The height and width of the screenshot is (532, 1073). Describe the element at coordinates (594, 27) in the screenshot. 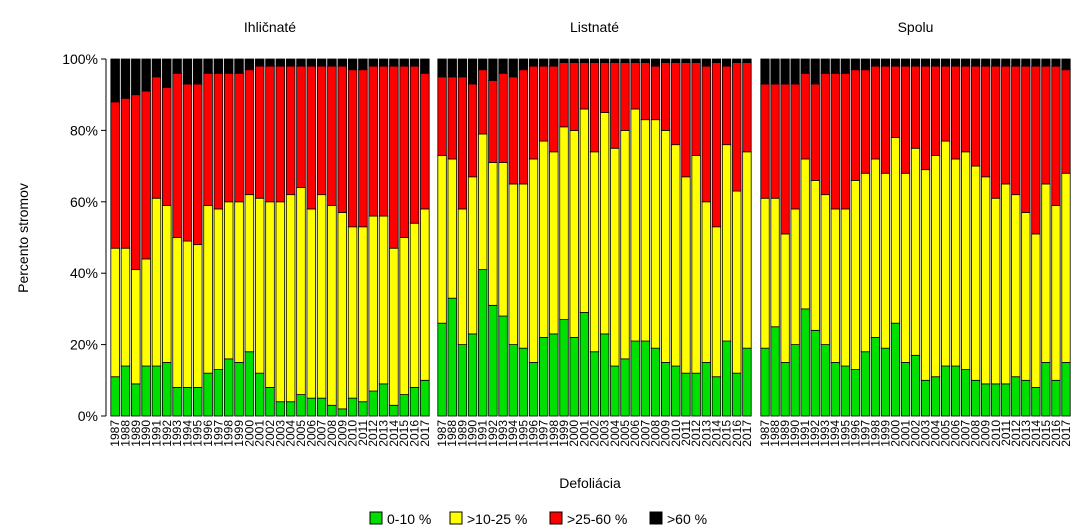

I see `panel-title: Listnaté` at that location.